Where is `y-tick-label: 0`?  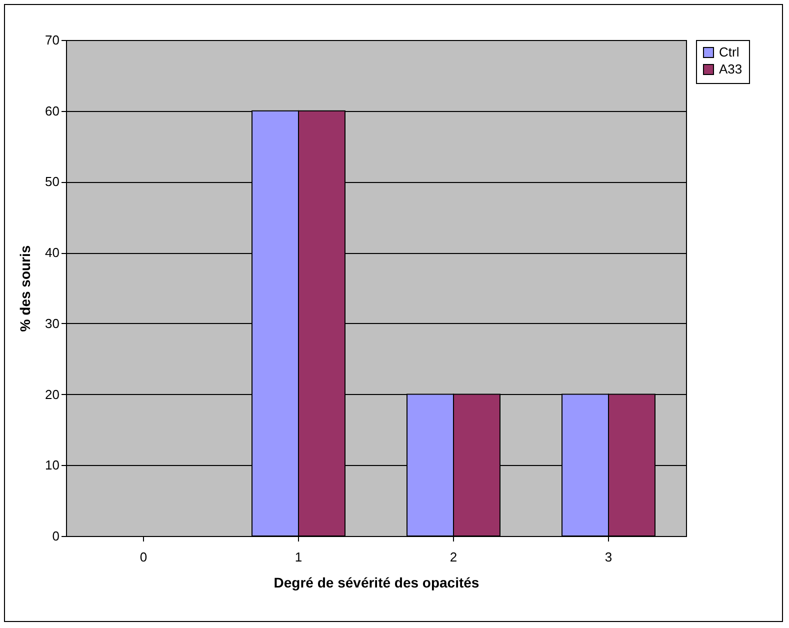 y-tick-label: 0 is located at coordinates (56, 536).